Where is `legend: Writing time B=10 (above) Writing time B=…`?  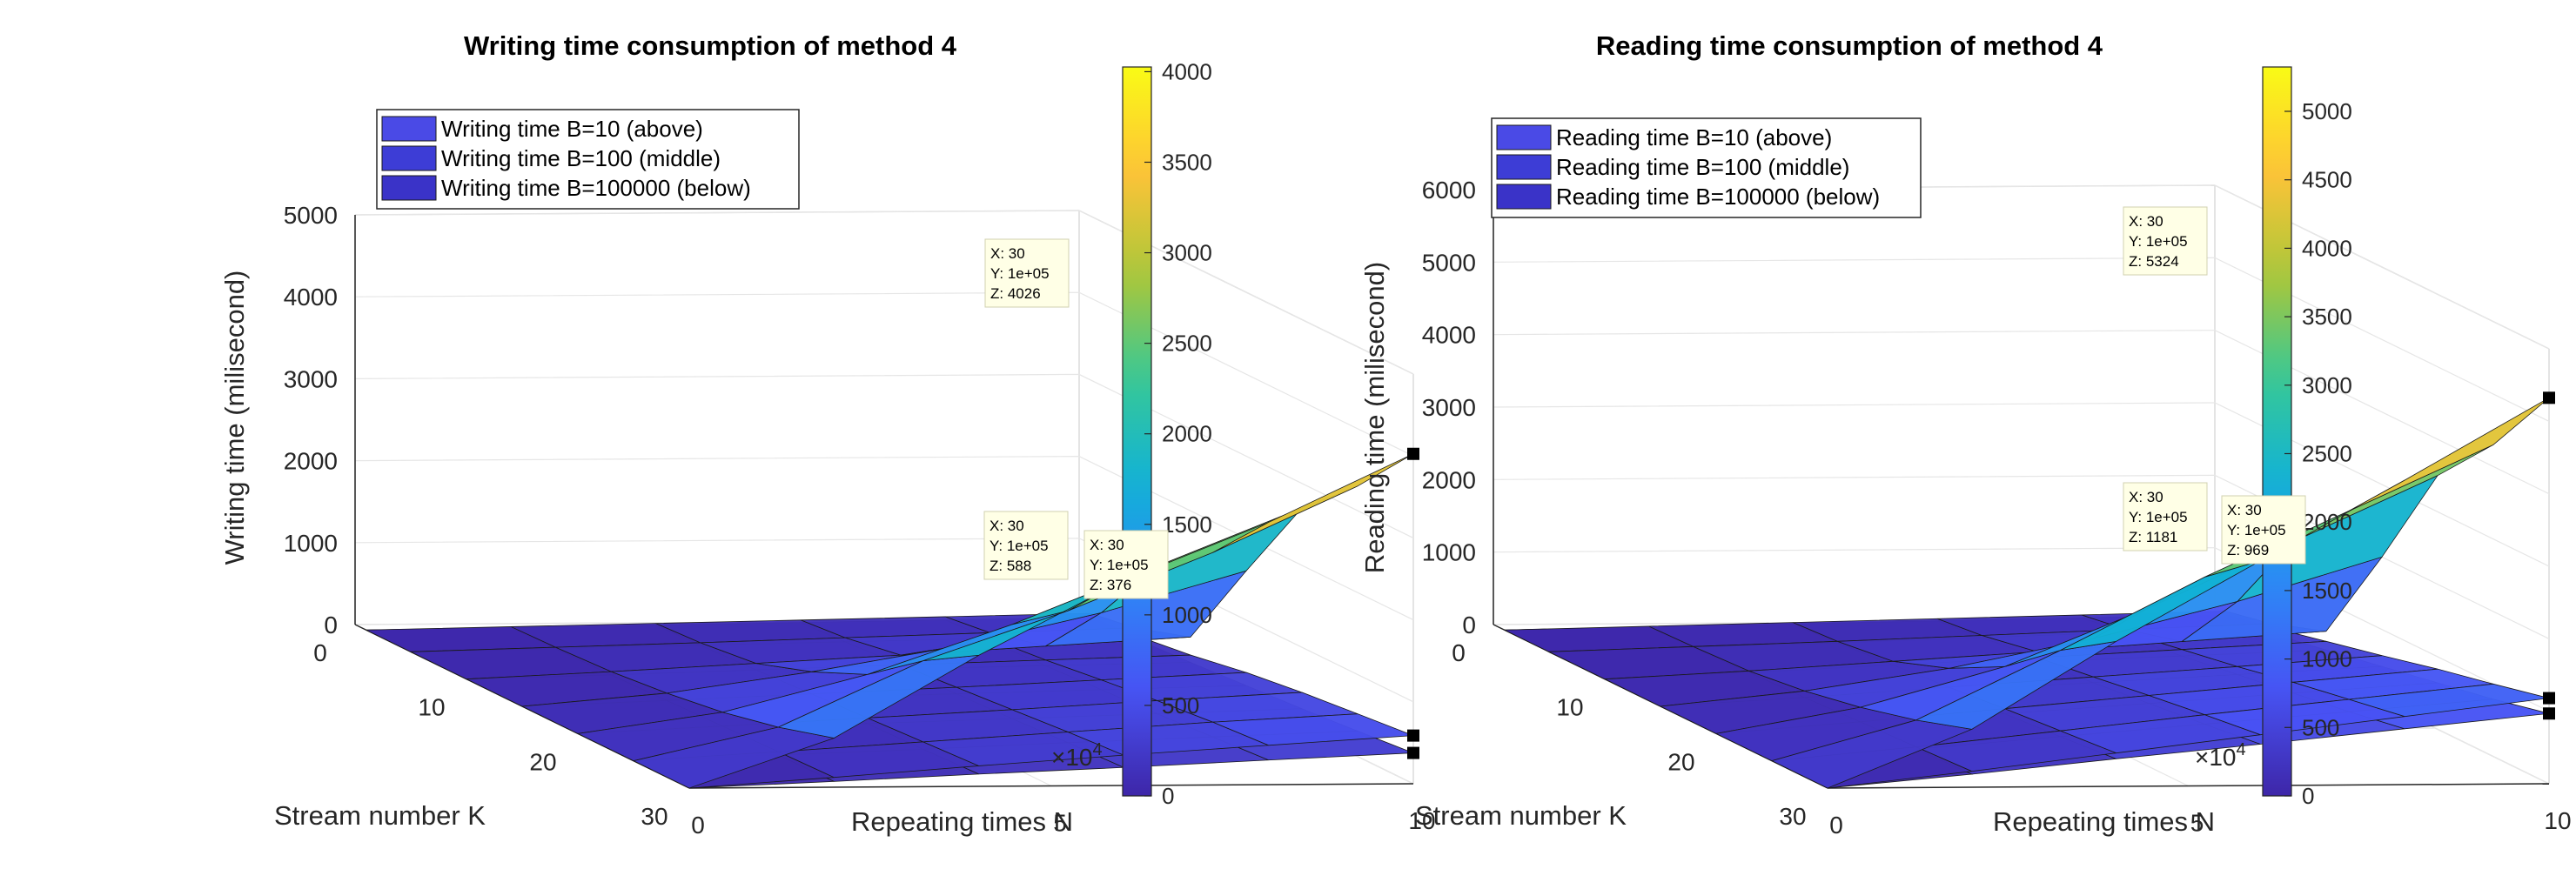 legend: Writing time B=10 (above) Writing time B=… is located at coordinates (588, 159).